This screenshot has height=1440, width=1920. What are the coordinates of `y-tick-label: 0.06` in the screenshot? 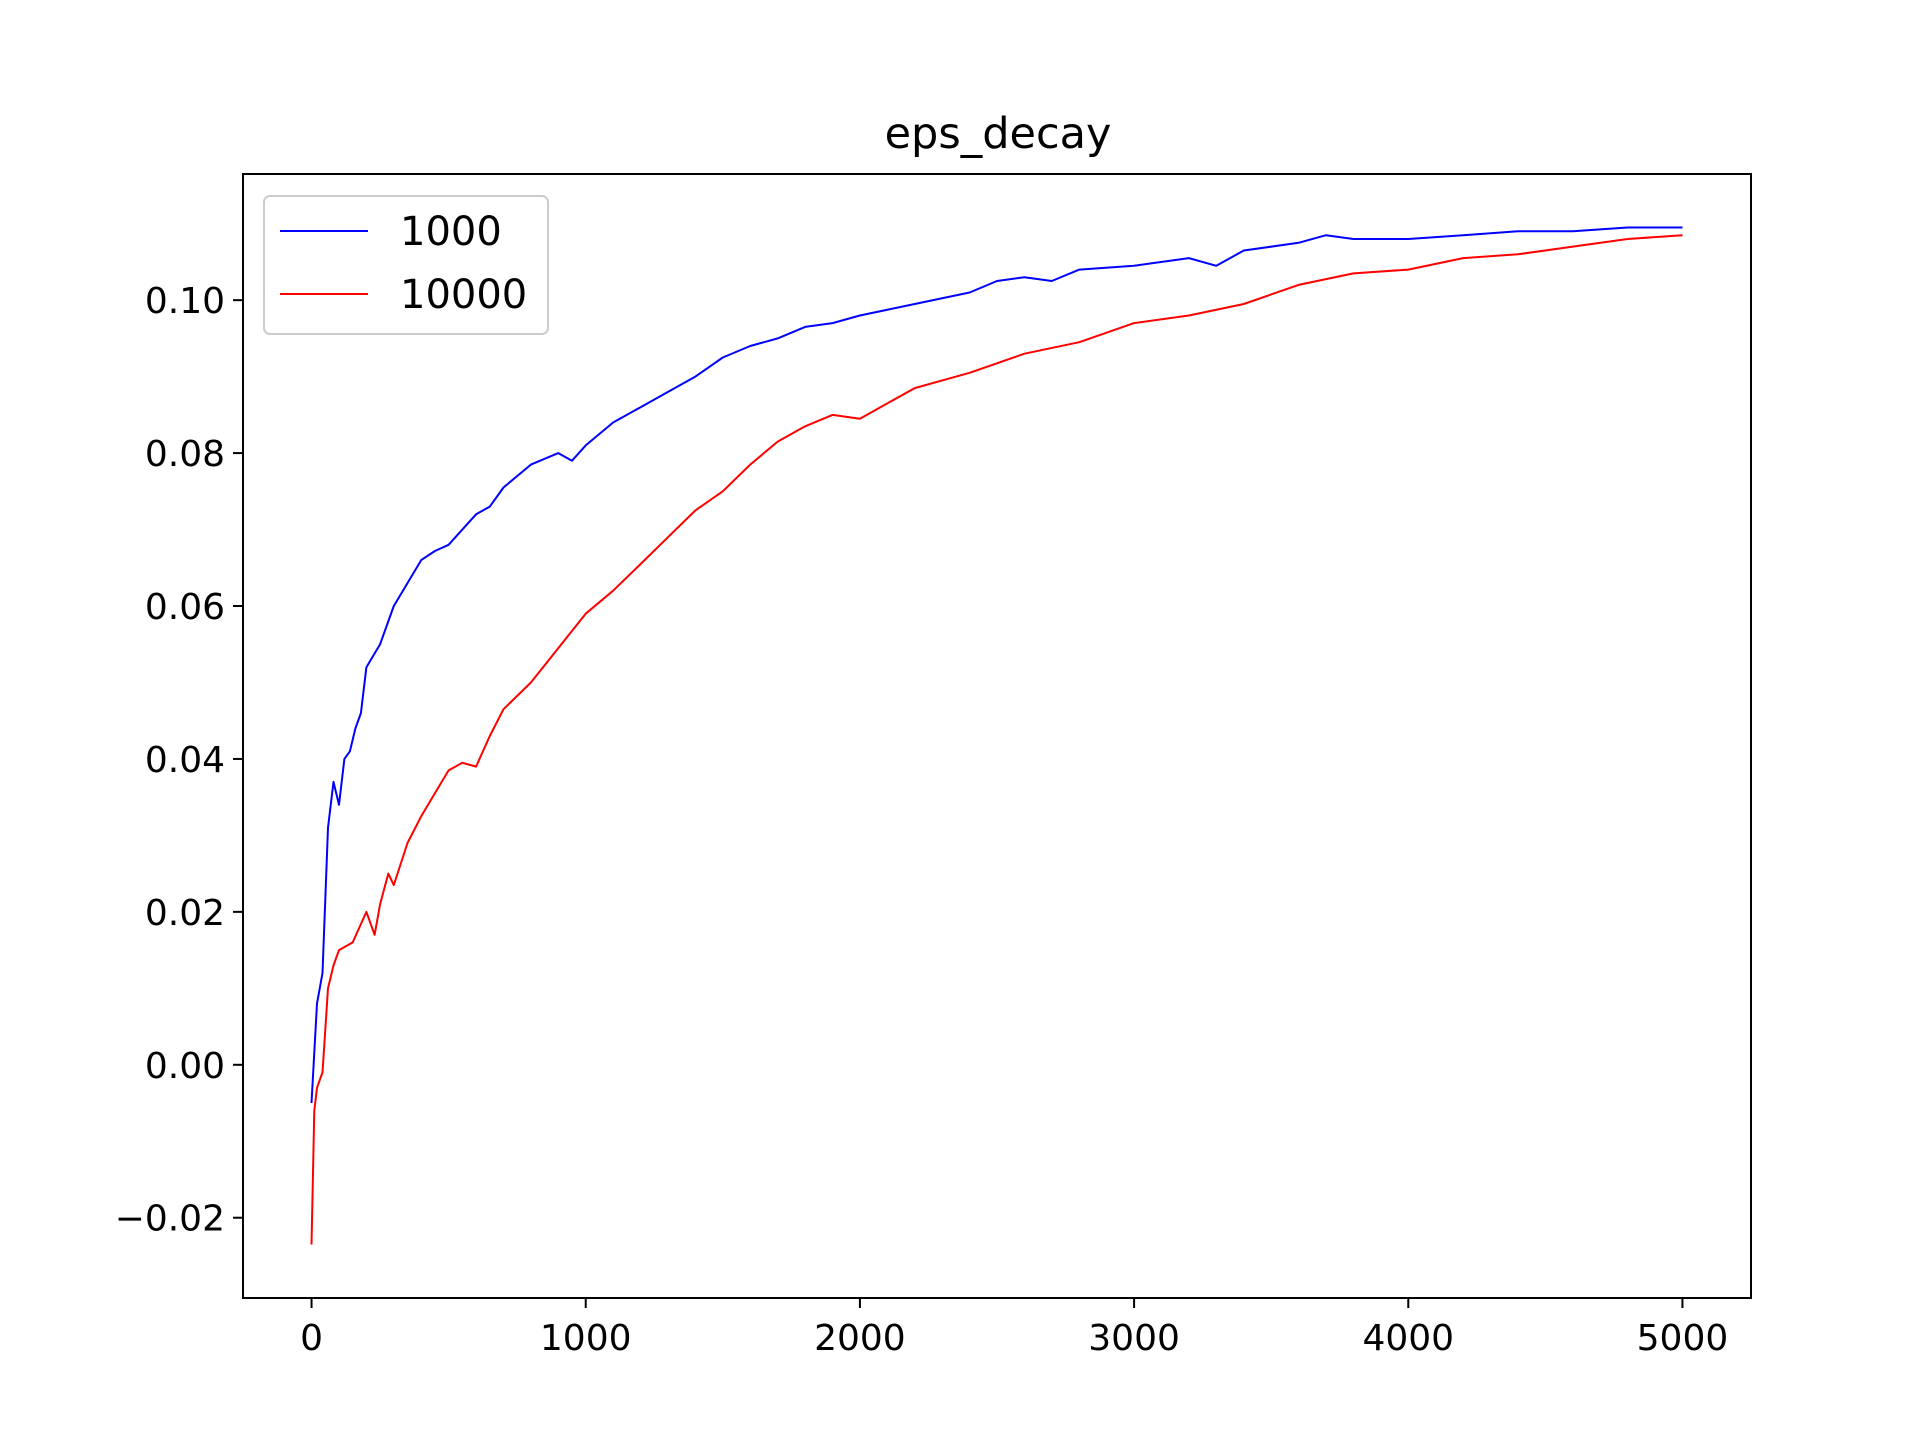 It's located at (185, 607).